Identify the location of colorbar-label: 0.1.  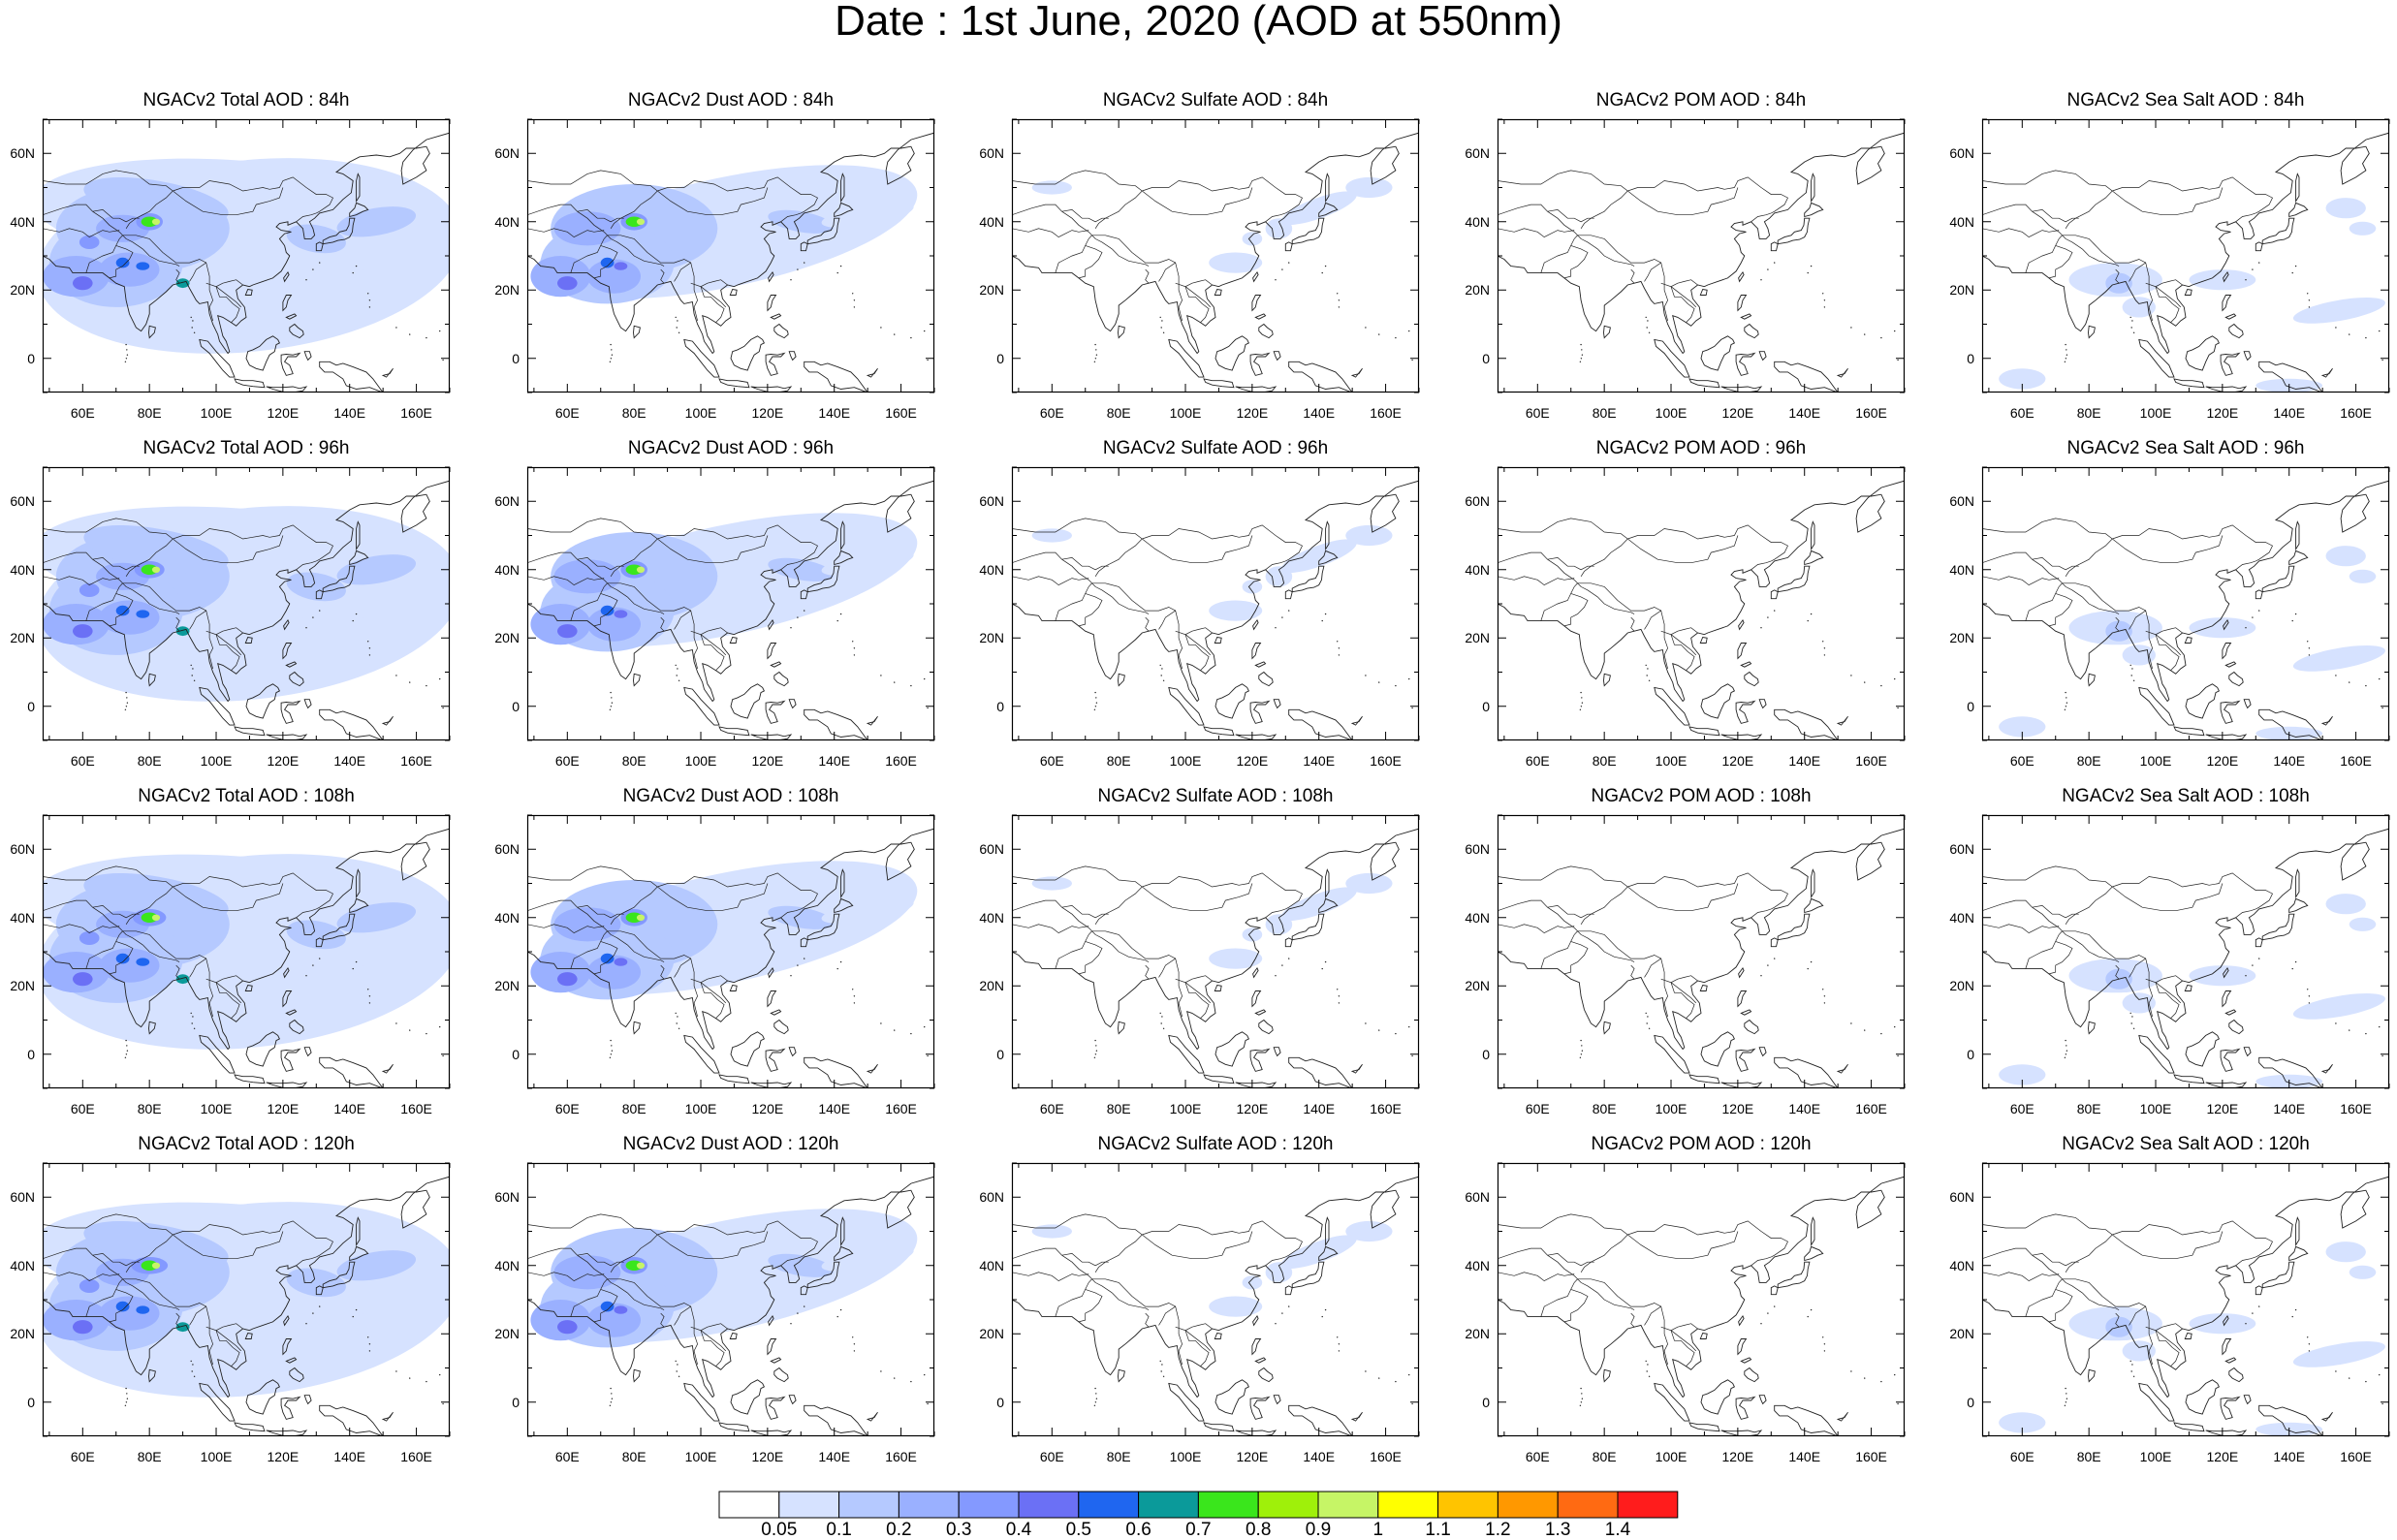
(839, 1530).